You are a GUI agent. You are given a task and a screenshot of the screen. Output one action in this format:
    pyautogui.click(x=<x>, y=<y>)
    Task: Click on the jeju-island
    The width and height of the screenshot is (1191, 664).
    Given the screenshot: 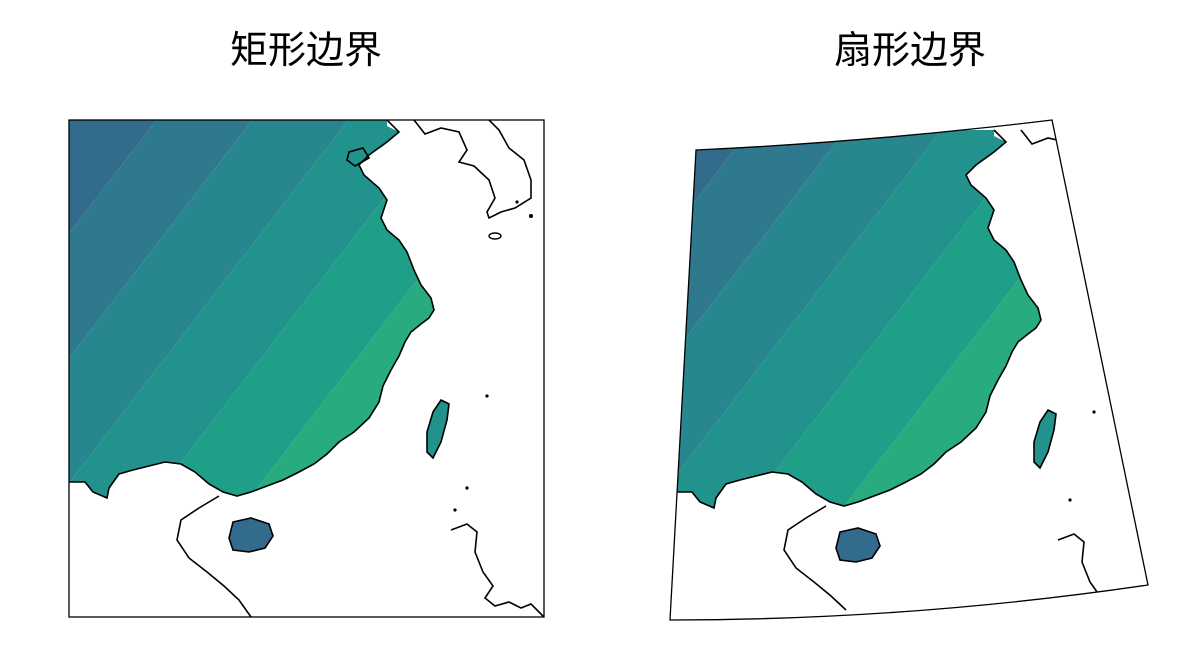 What is the action you would take?
    pyautogui.click(x=495, y=236)
    